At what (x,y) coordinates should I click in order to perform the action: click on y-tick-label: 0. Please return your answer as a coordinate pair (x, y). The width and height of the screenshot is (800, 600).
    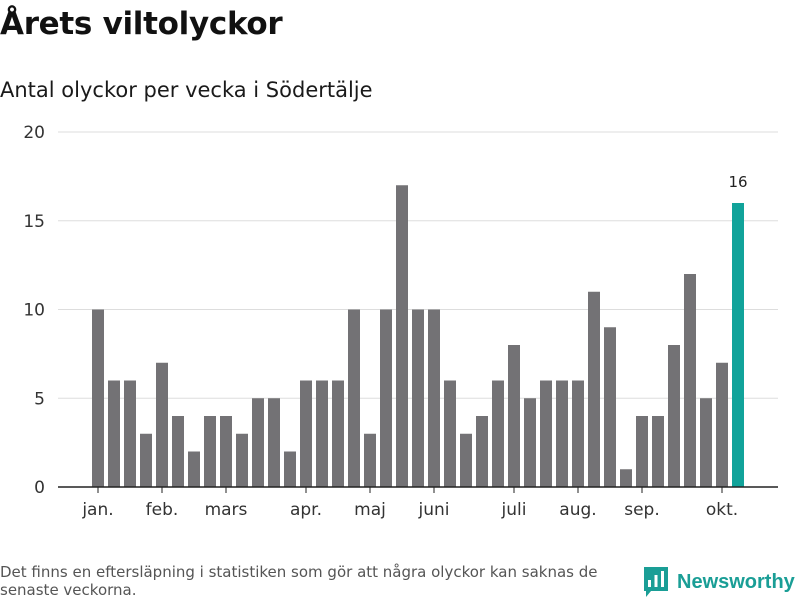
    Looking at the image, I should click on (39, 488).